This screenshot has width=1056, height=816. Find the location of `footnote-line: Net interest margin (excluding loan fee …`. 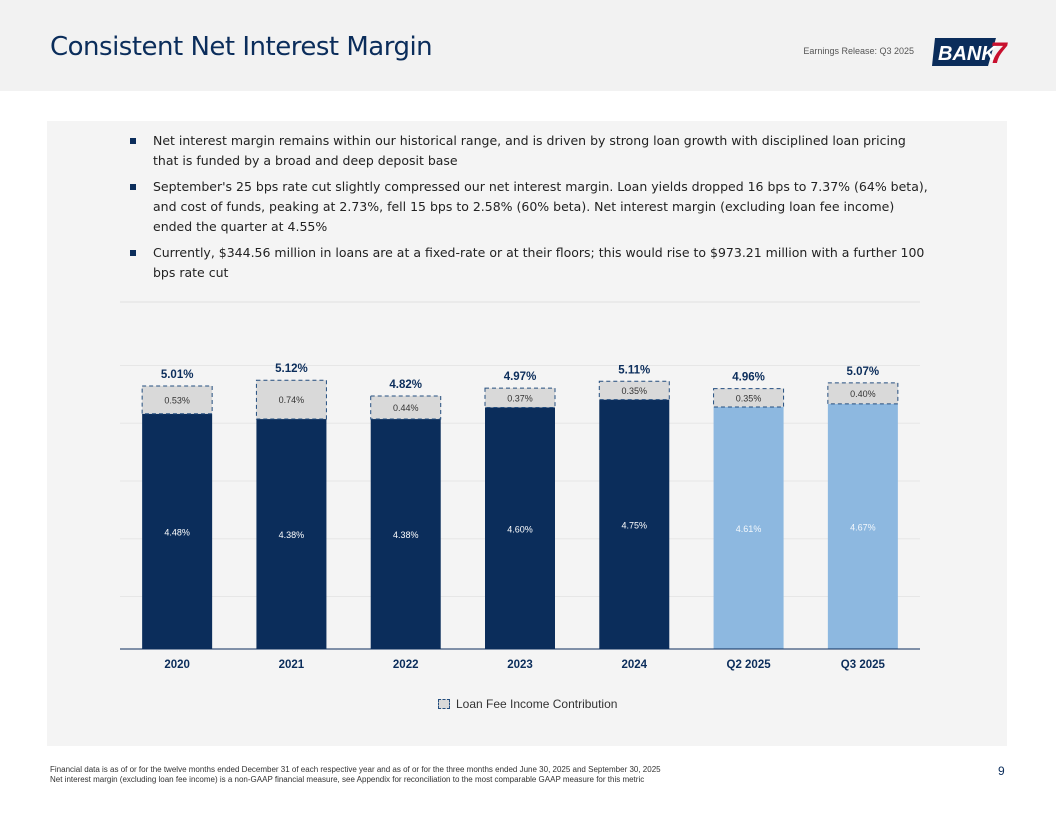

footnote-line: Net interest margin (excluding loan fee … is located at coordinates (347, 779).